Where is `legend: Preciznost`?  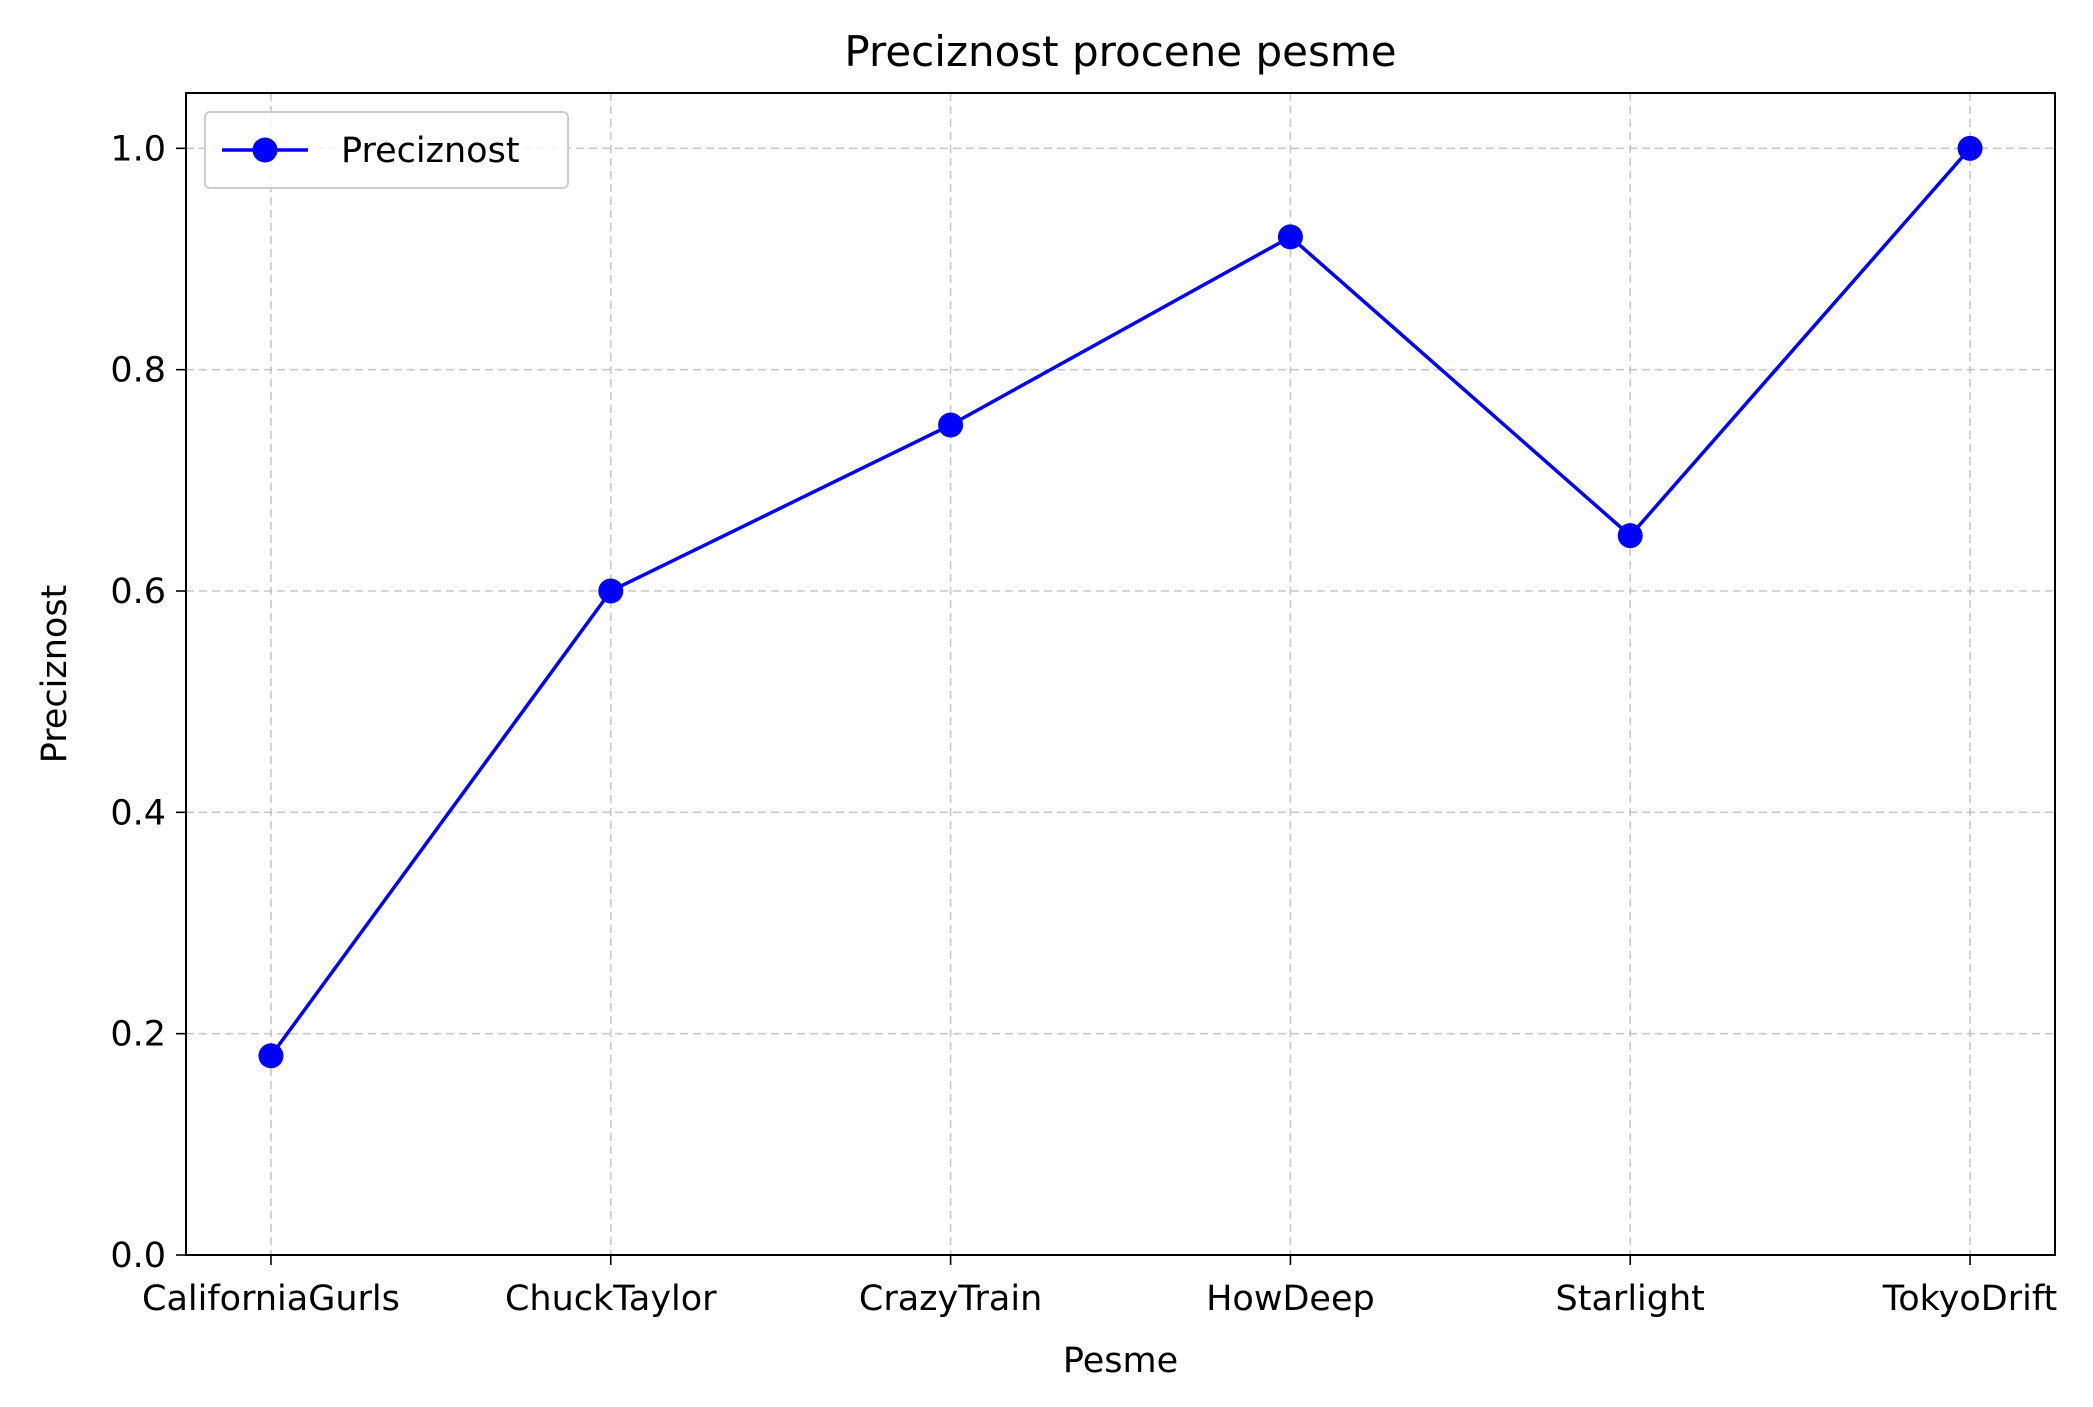 legend: Preciznost is located at coordinates (386, 150).